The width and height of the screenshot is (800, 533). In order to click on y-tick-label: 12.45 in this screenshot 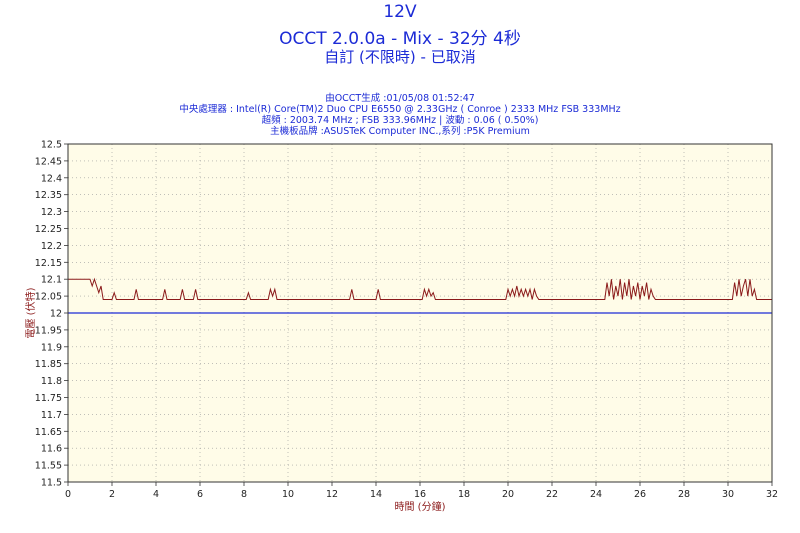, I will do `click(48, 161)`.